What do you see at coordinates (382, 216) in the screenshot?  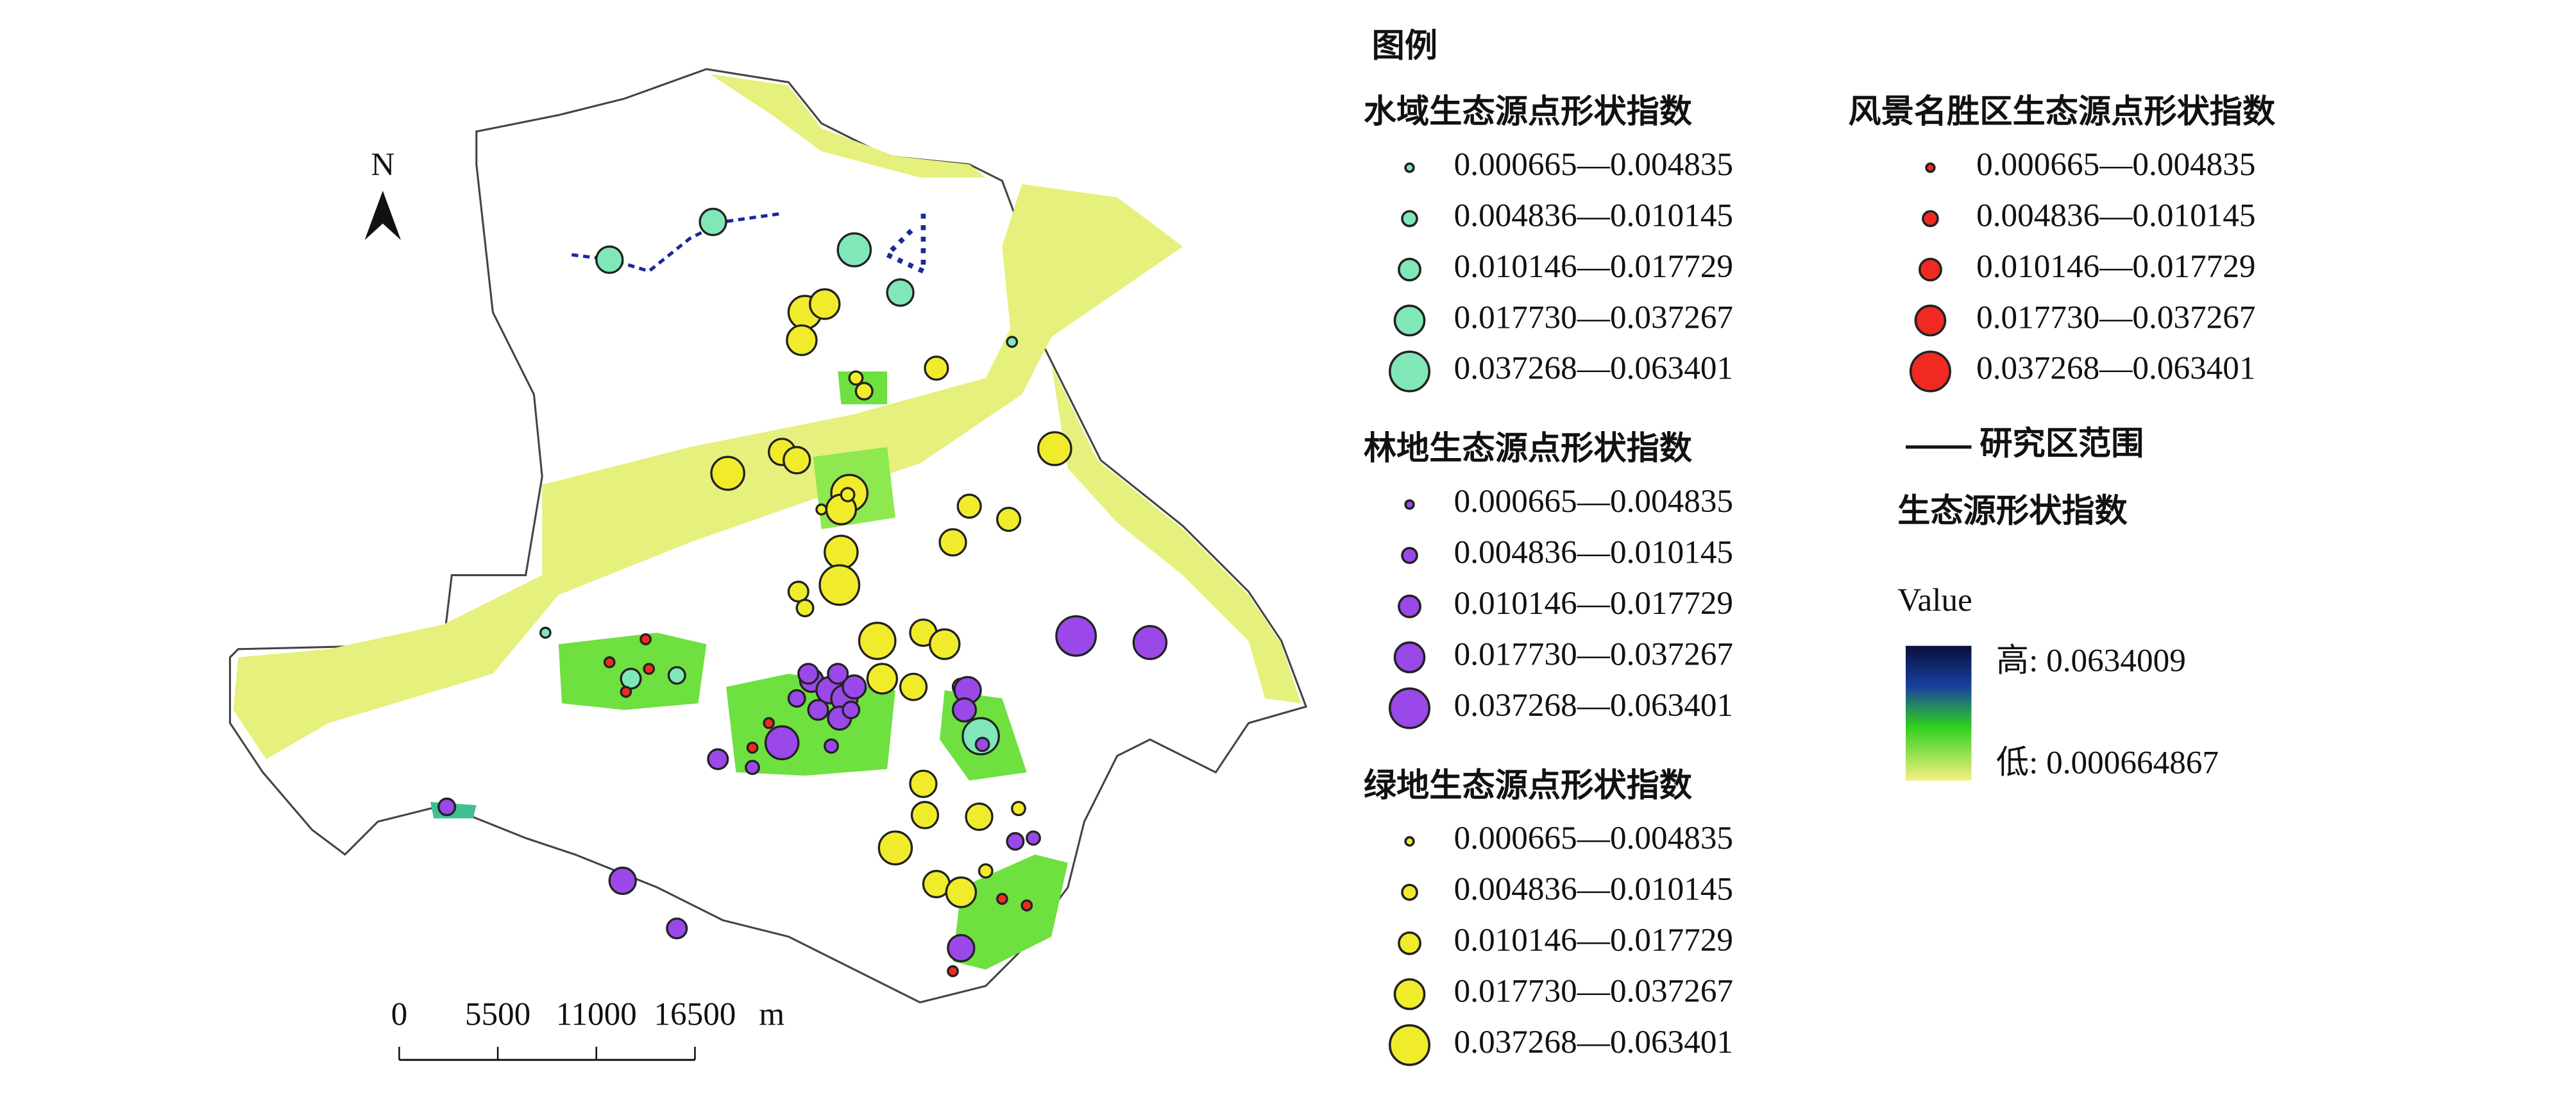 I see `north-arrow-shape` at bounding box center [382, 216].